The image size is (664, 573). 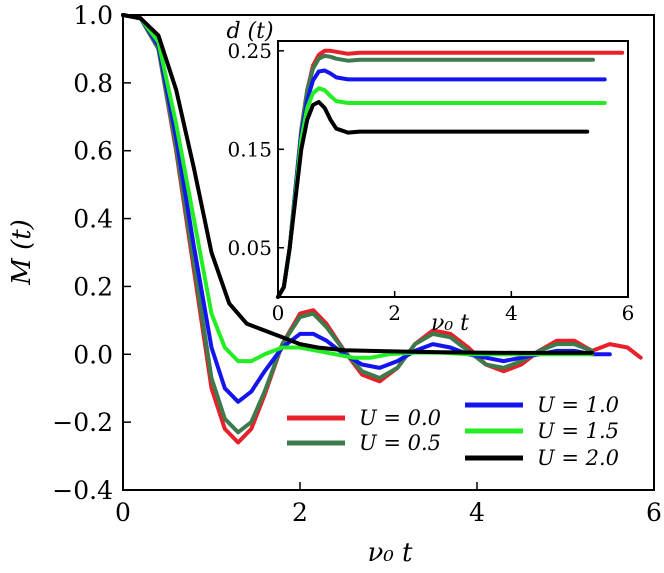 What do you see at coordinates (22, 252) in the screenshot?
I see `main-y-axis-label: M (t)` at bounding box center [22, 252].